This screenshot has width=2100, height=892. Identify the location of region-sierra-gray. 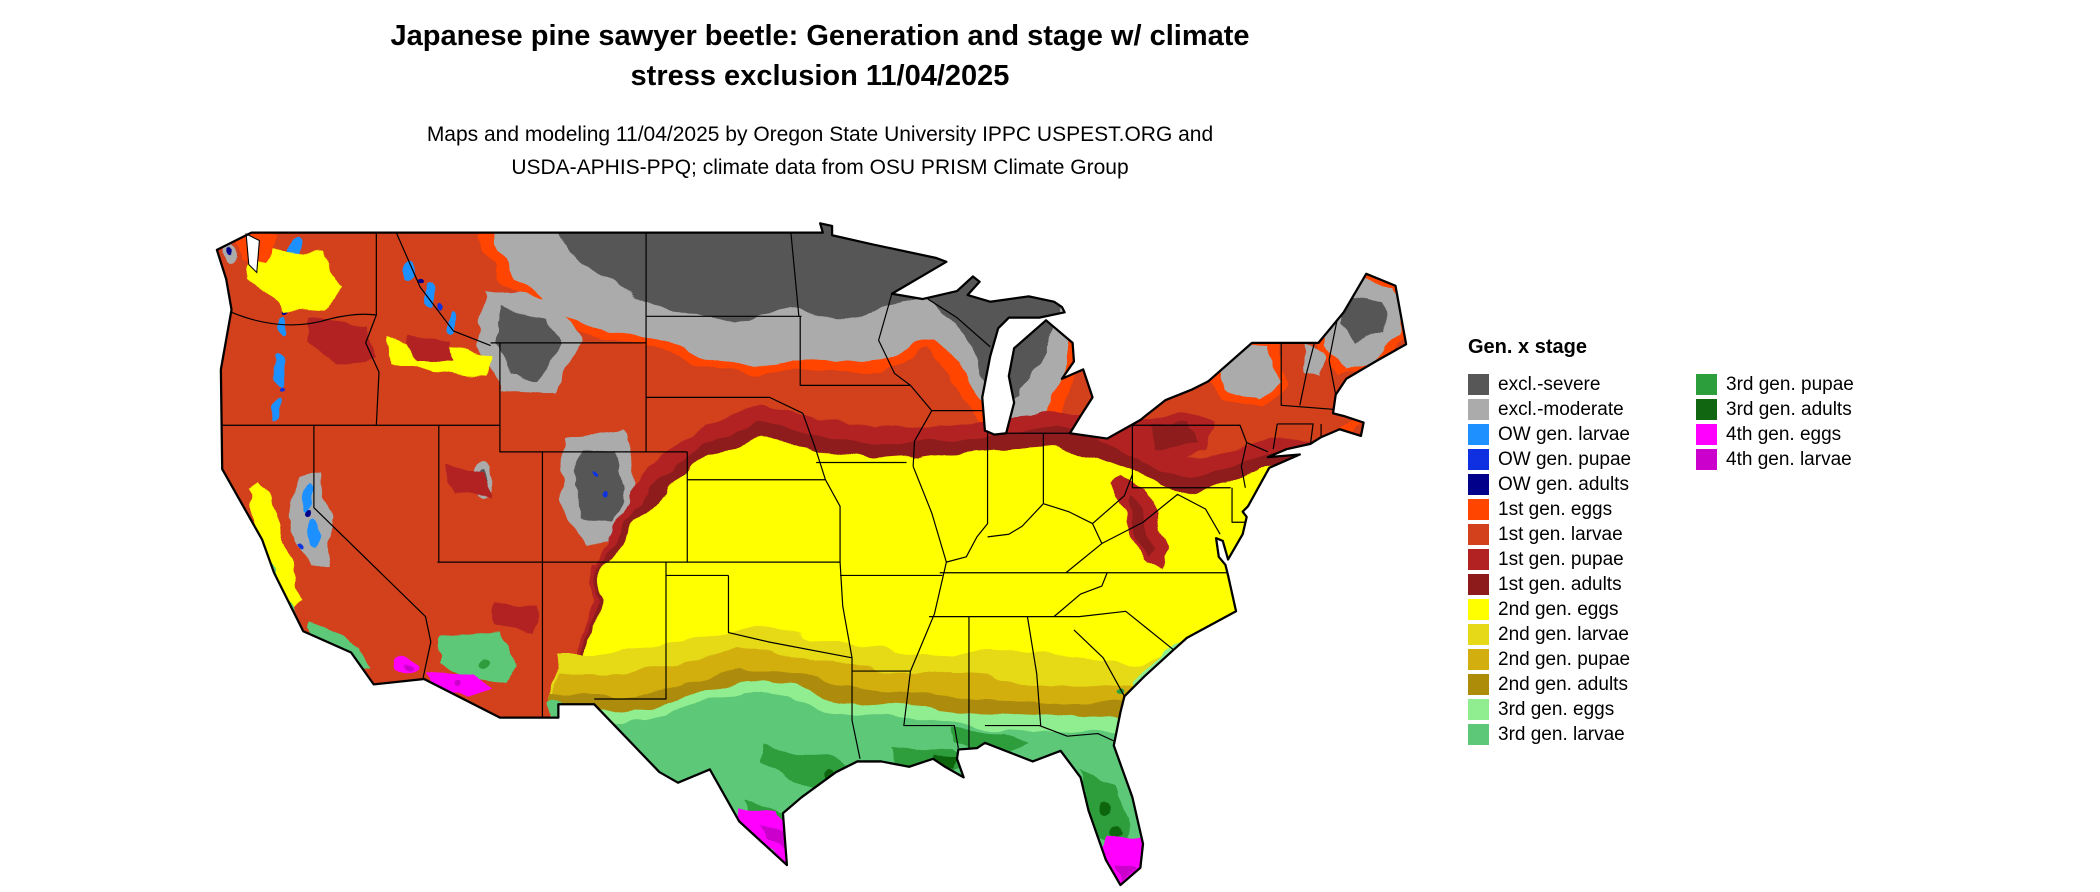
(312, 519).